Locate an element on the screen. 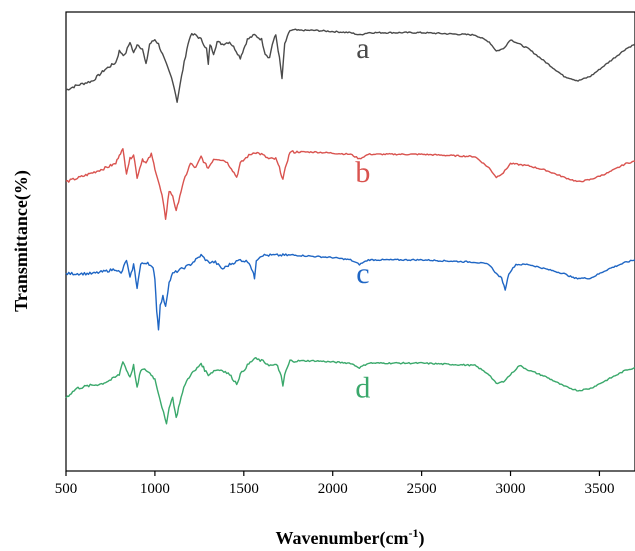 The height and width of the screenshot is (551, 635). x-tick-label-1000: 1000 is located at coordinates (155, 489).